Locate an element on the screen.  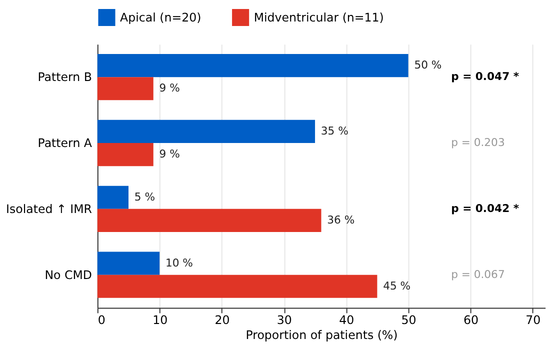
x-tick-label: 10 is located at coordinates (160, 320).